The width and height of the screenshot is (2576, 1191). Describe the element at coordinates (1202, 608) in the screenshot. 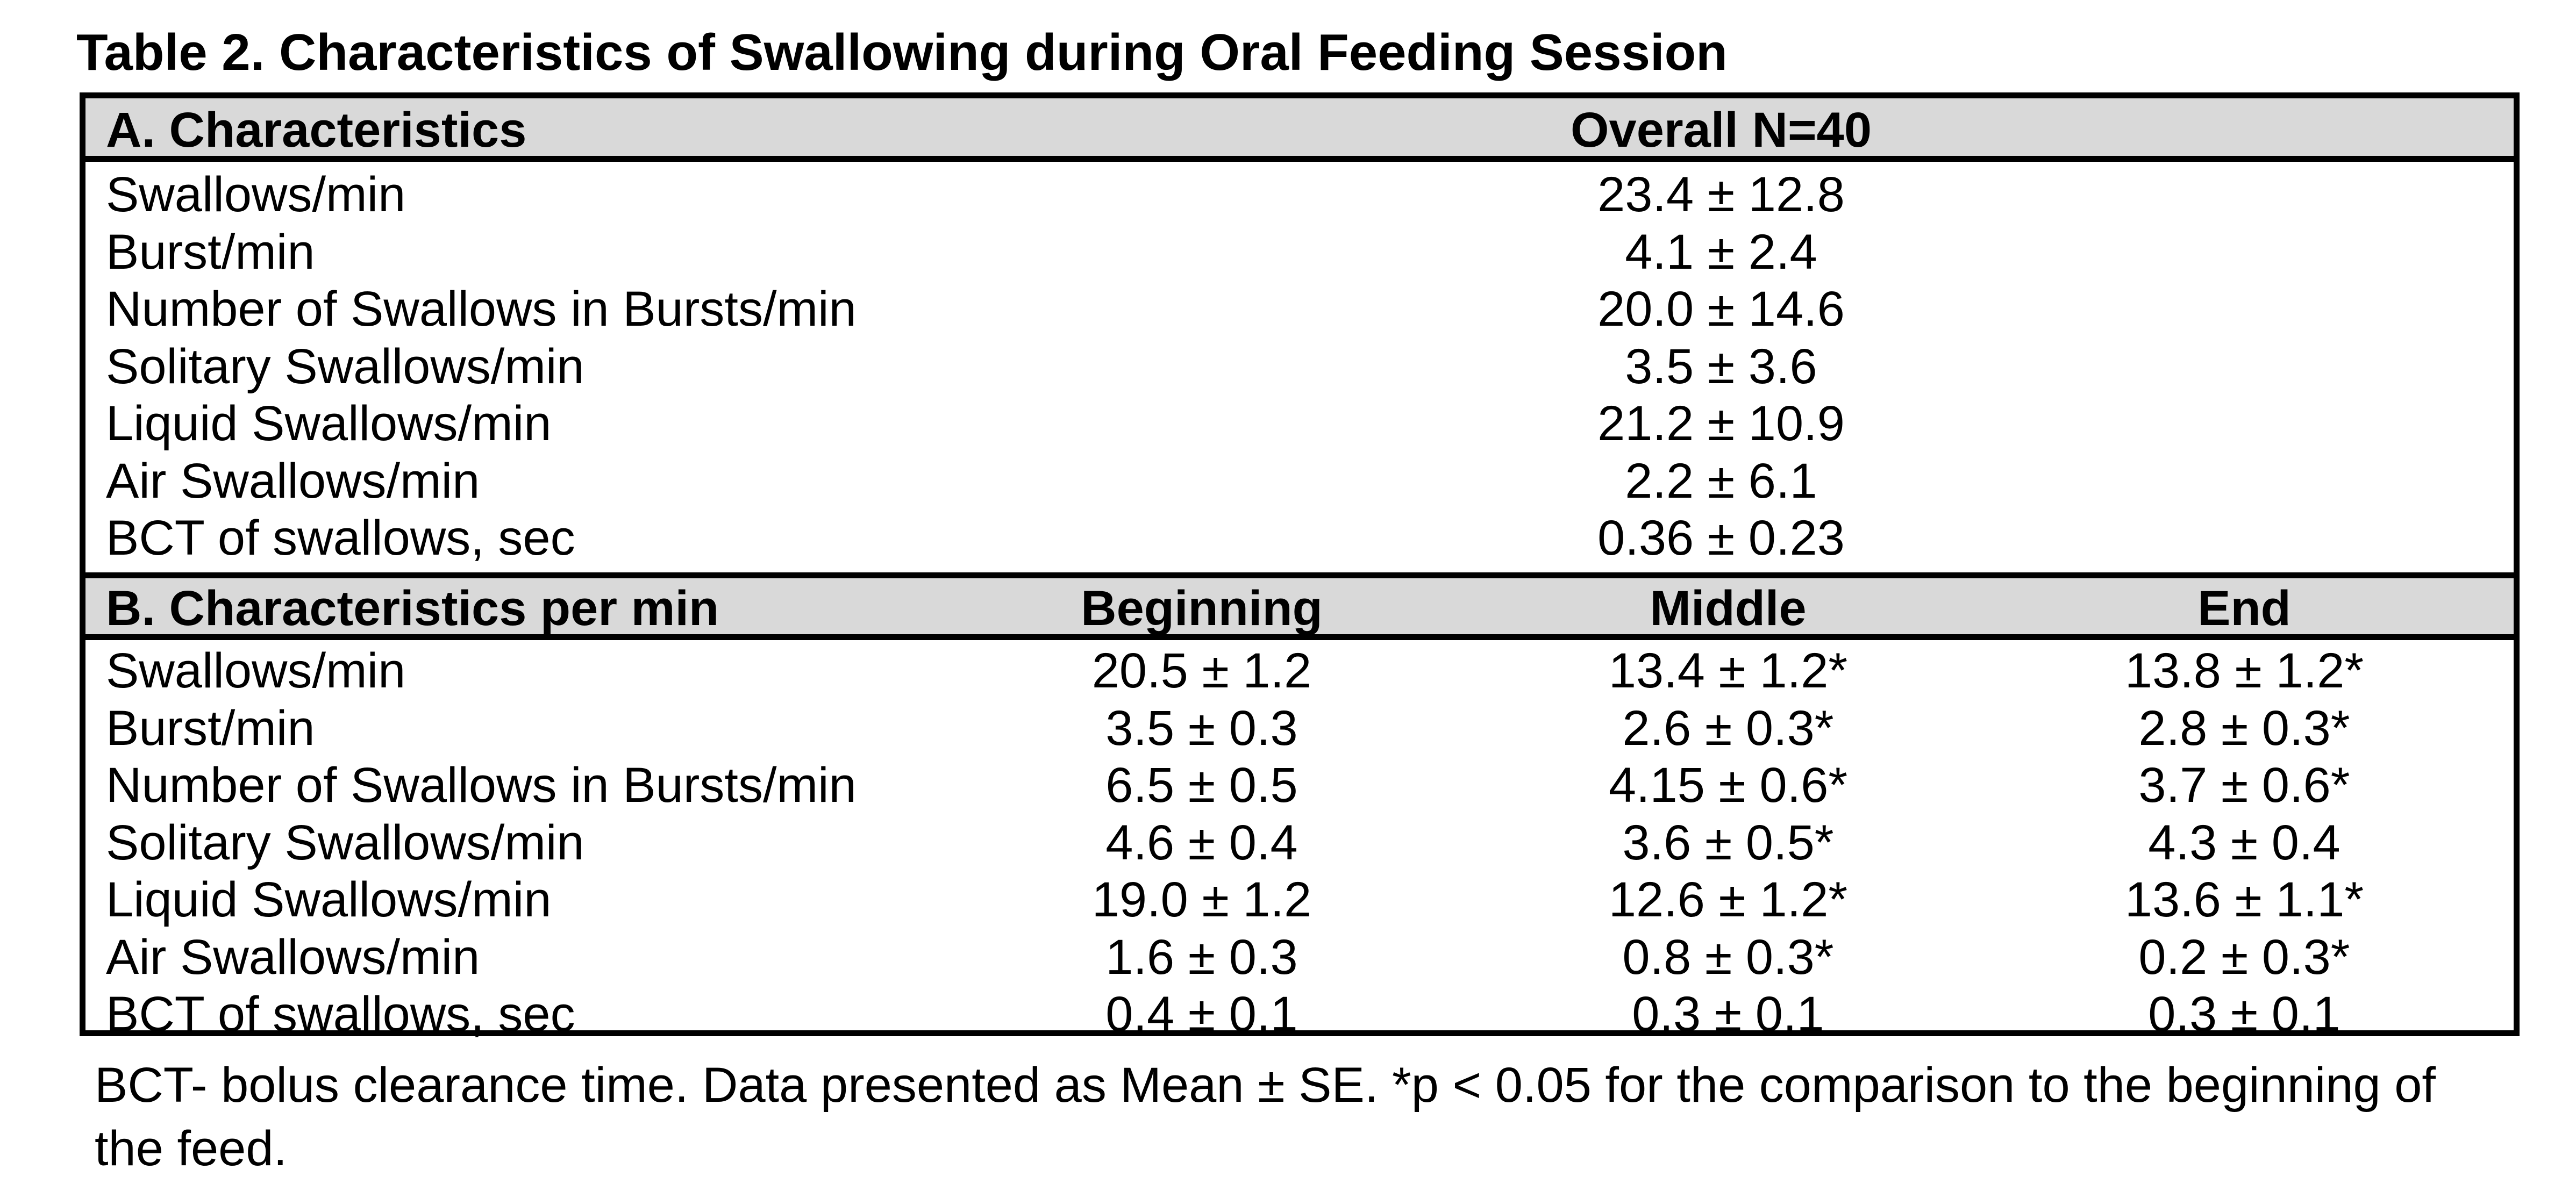

I see `beginning-column-header: Beginning` at that location.